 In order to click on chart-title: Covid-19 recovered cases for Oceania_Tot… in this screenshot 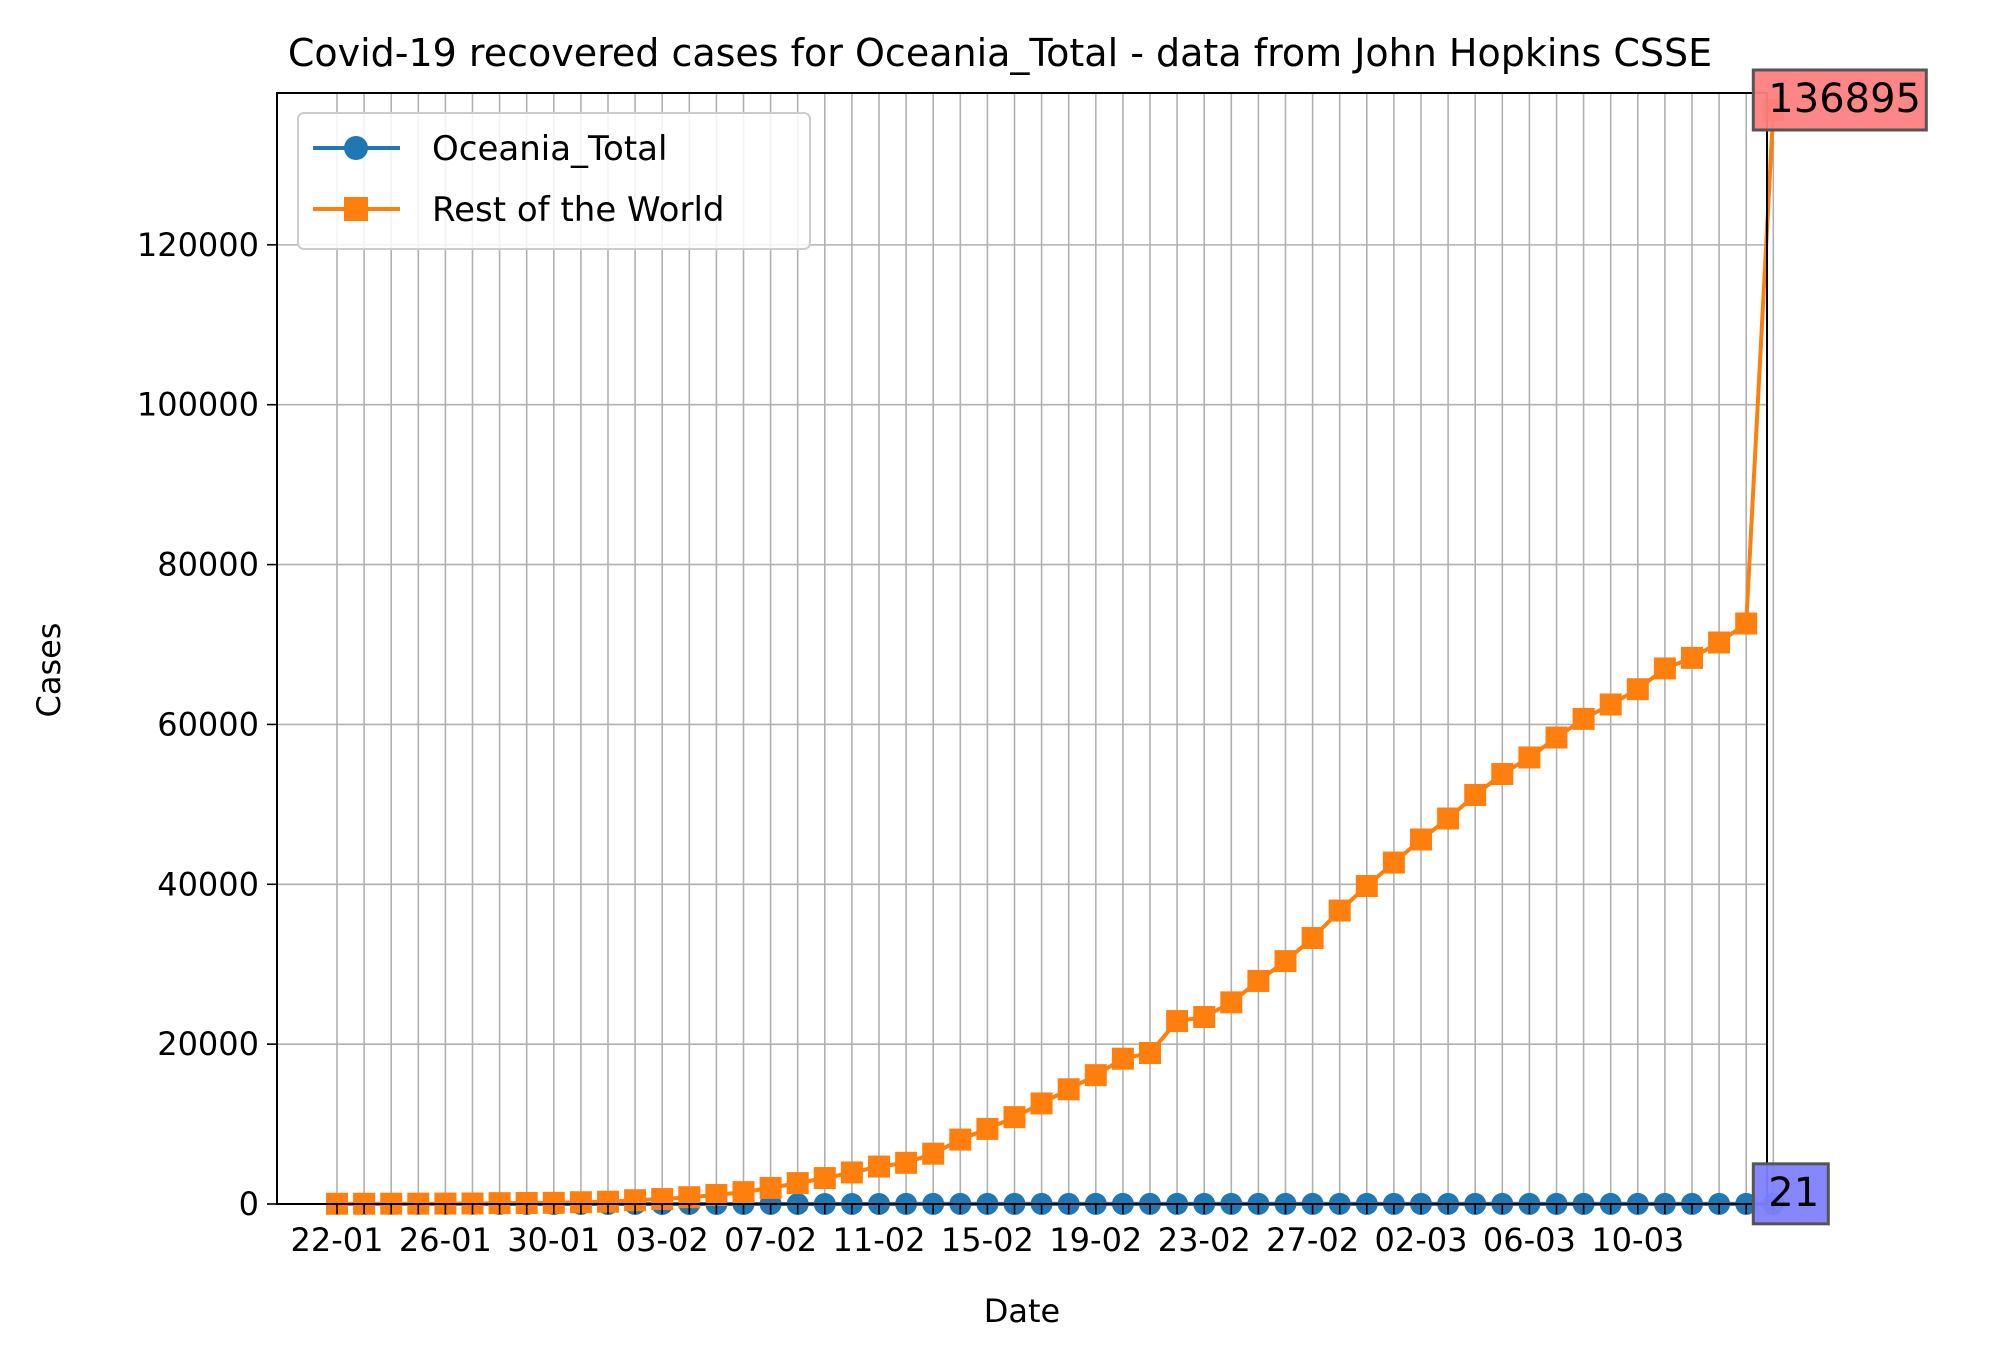, I will do `click(1000, 53)`.